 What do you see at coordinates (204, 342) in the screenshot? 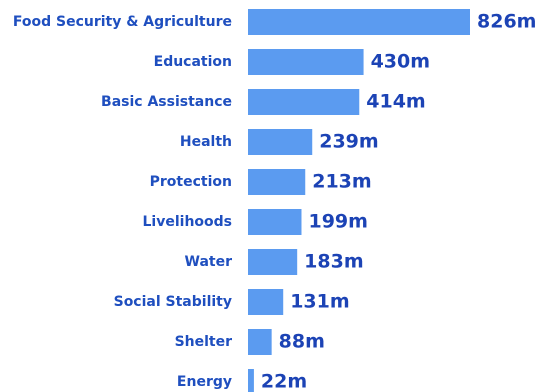
I see `category-label: Shelter` at bounding box center [204, 342].